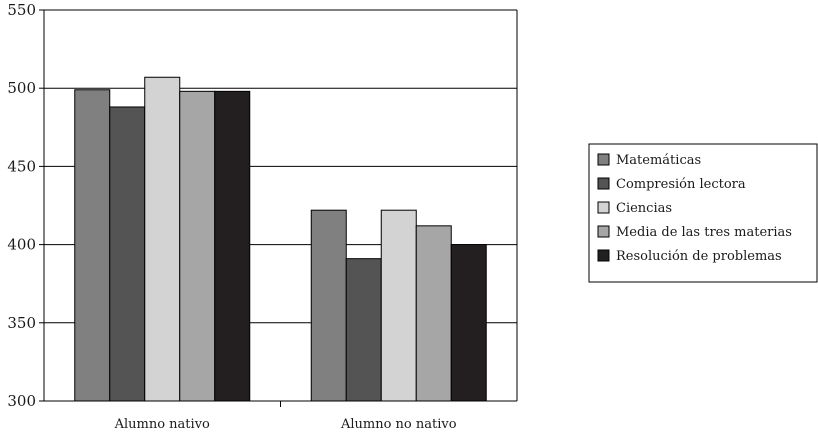 The width and height of the screenshot is (818, 439). Describe the element at coordinates (699, 256) in the screenshot. I see `legend-label: Resolución de problemas` at that location.